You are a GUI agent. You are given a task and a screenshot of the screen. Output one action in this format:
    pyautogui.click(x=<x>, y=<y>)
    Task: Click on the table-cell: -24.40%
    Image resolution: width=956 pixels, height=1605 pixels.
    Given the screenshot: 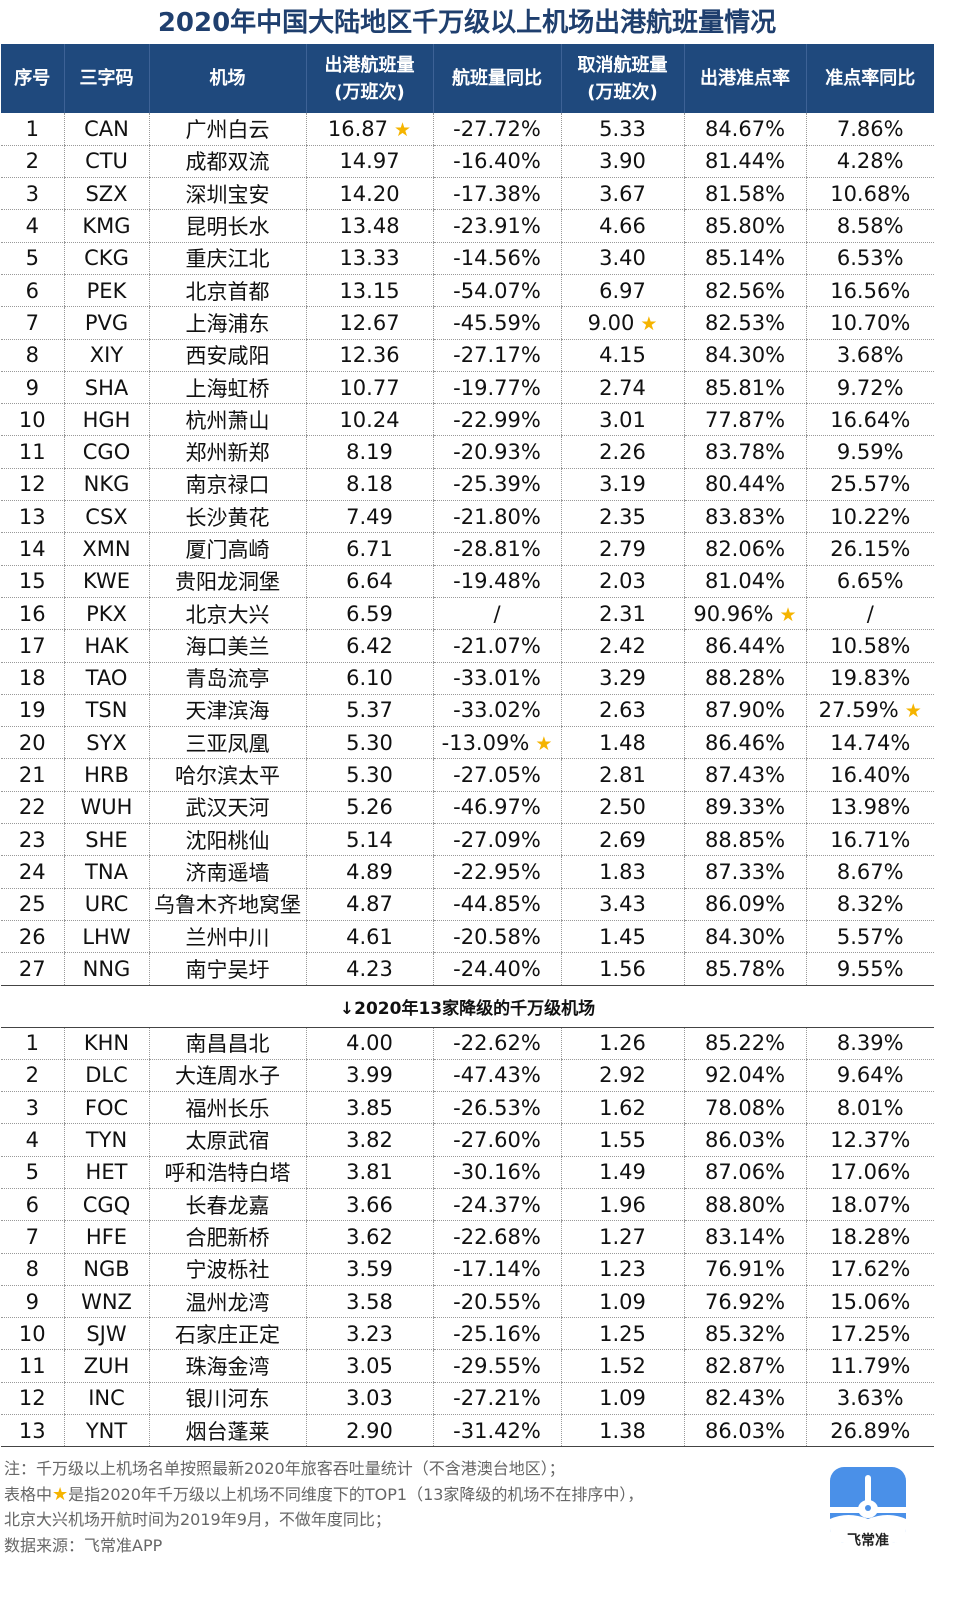 What is the action you would take?
    pyautogui.click(x=496, y=969)
    